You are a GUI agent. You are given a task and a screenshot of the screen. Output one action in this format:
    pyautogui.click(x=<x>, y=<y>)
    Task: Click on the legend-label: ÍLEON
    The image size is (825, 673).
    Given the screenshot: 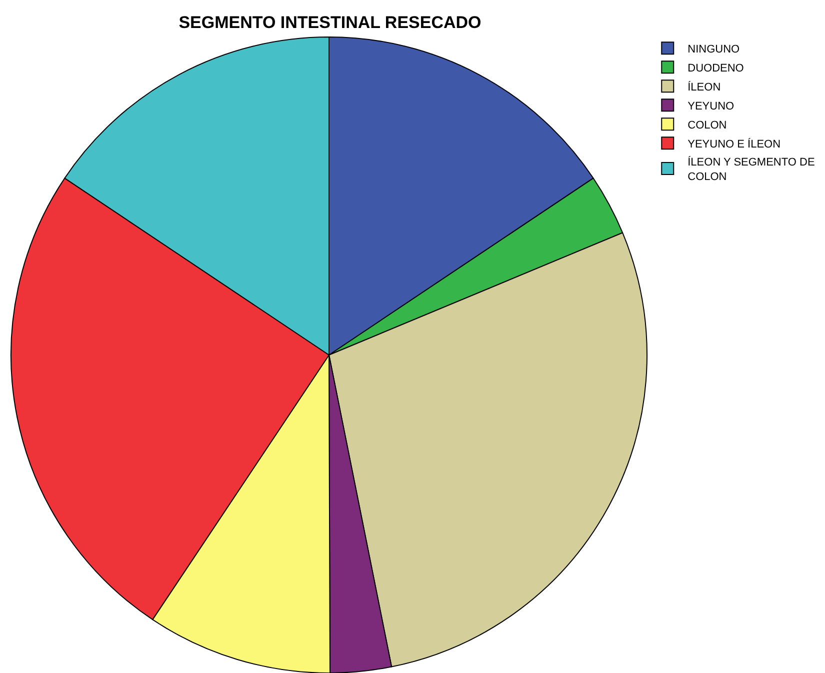 What is the action you would take?
    pyautogui.click(x=704, y=87)
    